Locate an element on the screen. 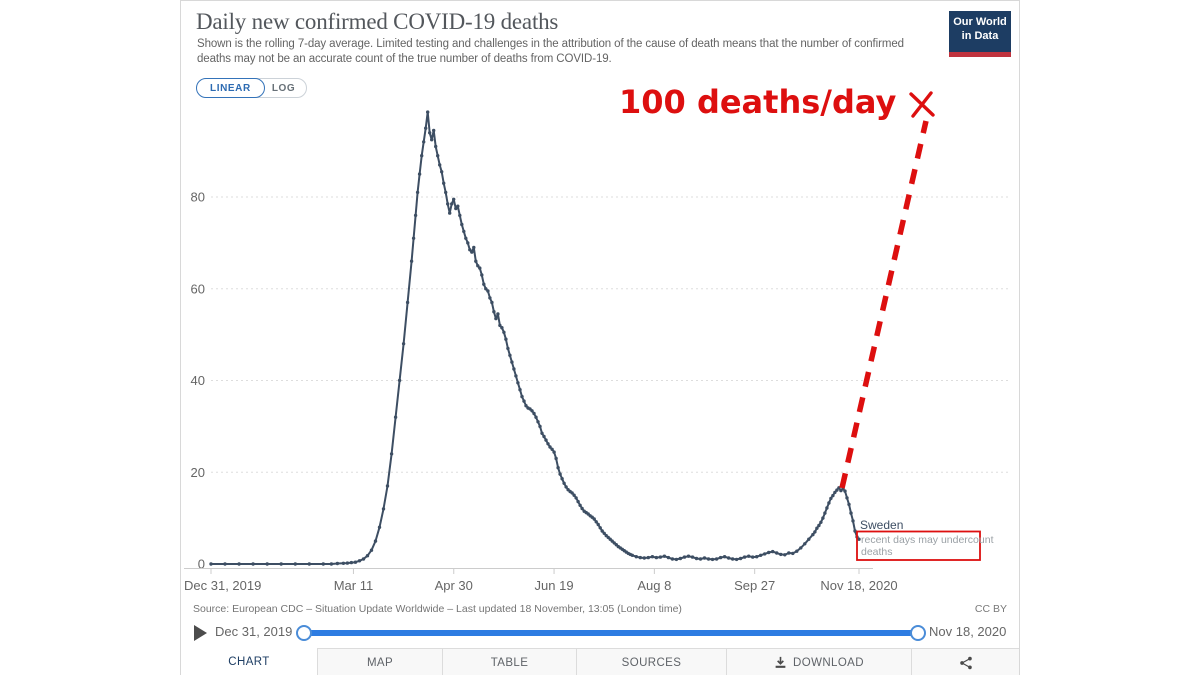  timeline-slider is located at coordinates (611, 633).